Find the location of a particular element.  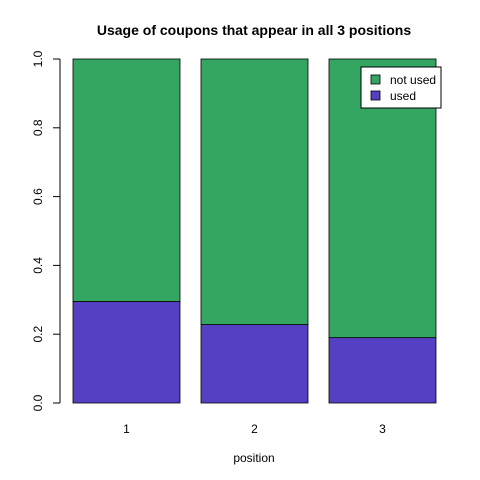

x-tick-label-2: 2 is located at coordinates (254, 429).